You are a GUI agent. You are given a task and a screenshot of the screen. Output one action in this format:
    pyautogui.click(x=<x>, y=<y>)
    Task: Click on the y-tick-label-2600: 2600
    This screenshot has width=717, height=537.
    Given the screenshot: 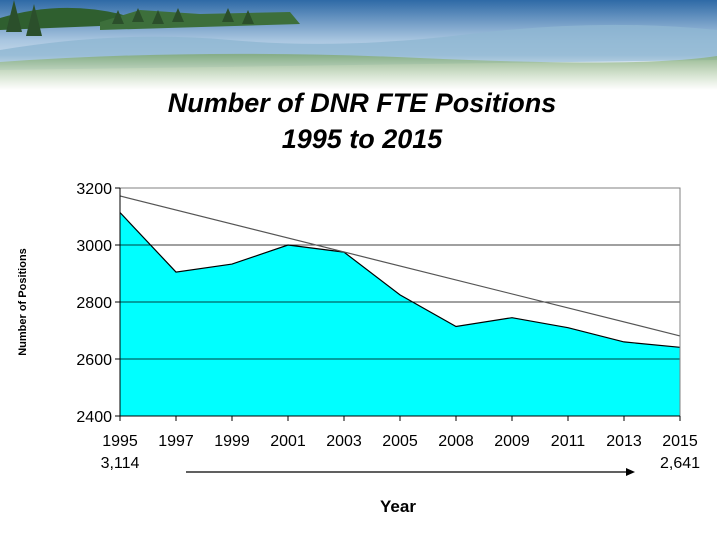 What is the action you would take?
    pyautogui.click(x=94, y=360)
    